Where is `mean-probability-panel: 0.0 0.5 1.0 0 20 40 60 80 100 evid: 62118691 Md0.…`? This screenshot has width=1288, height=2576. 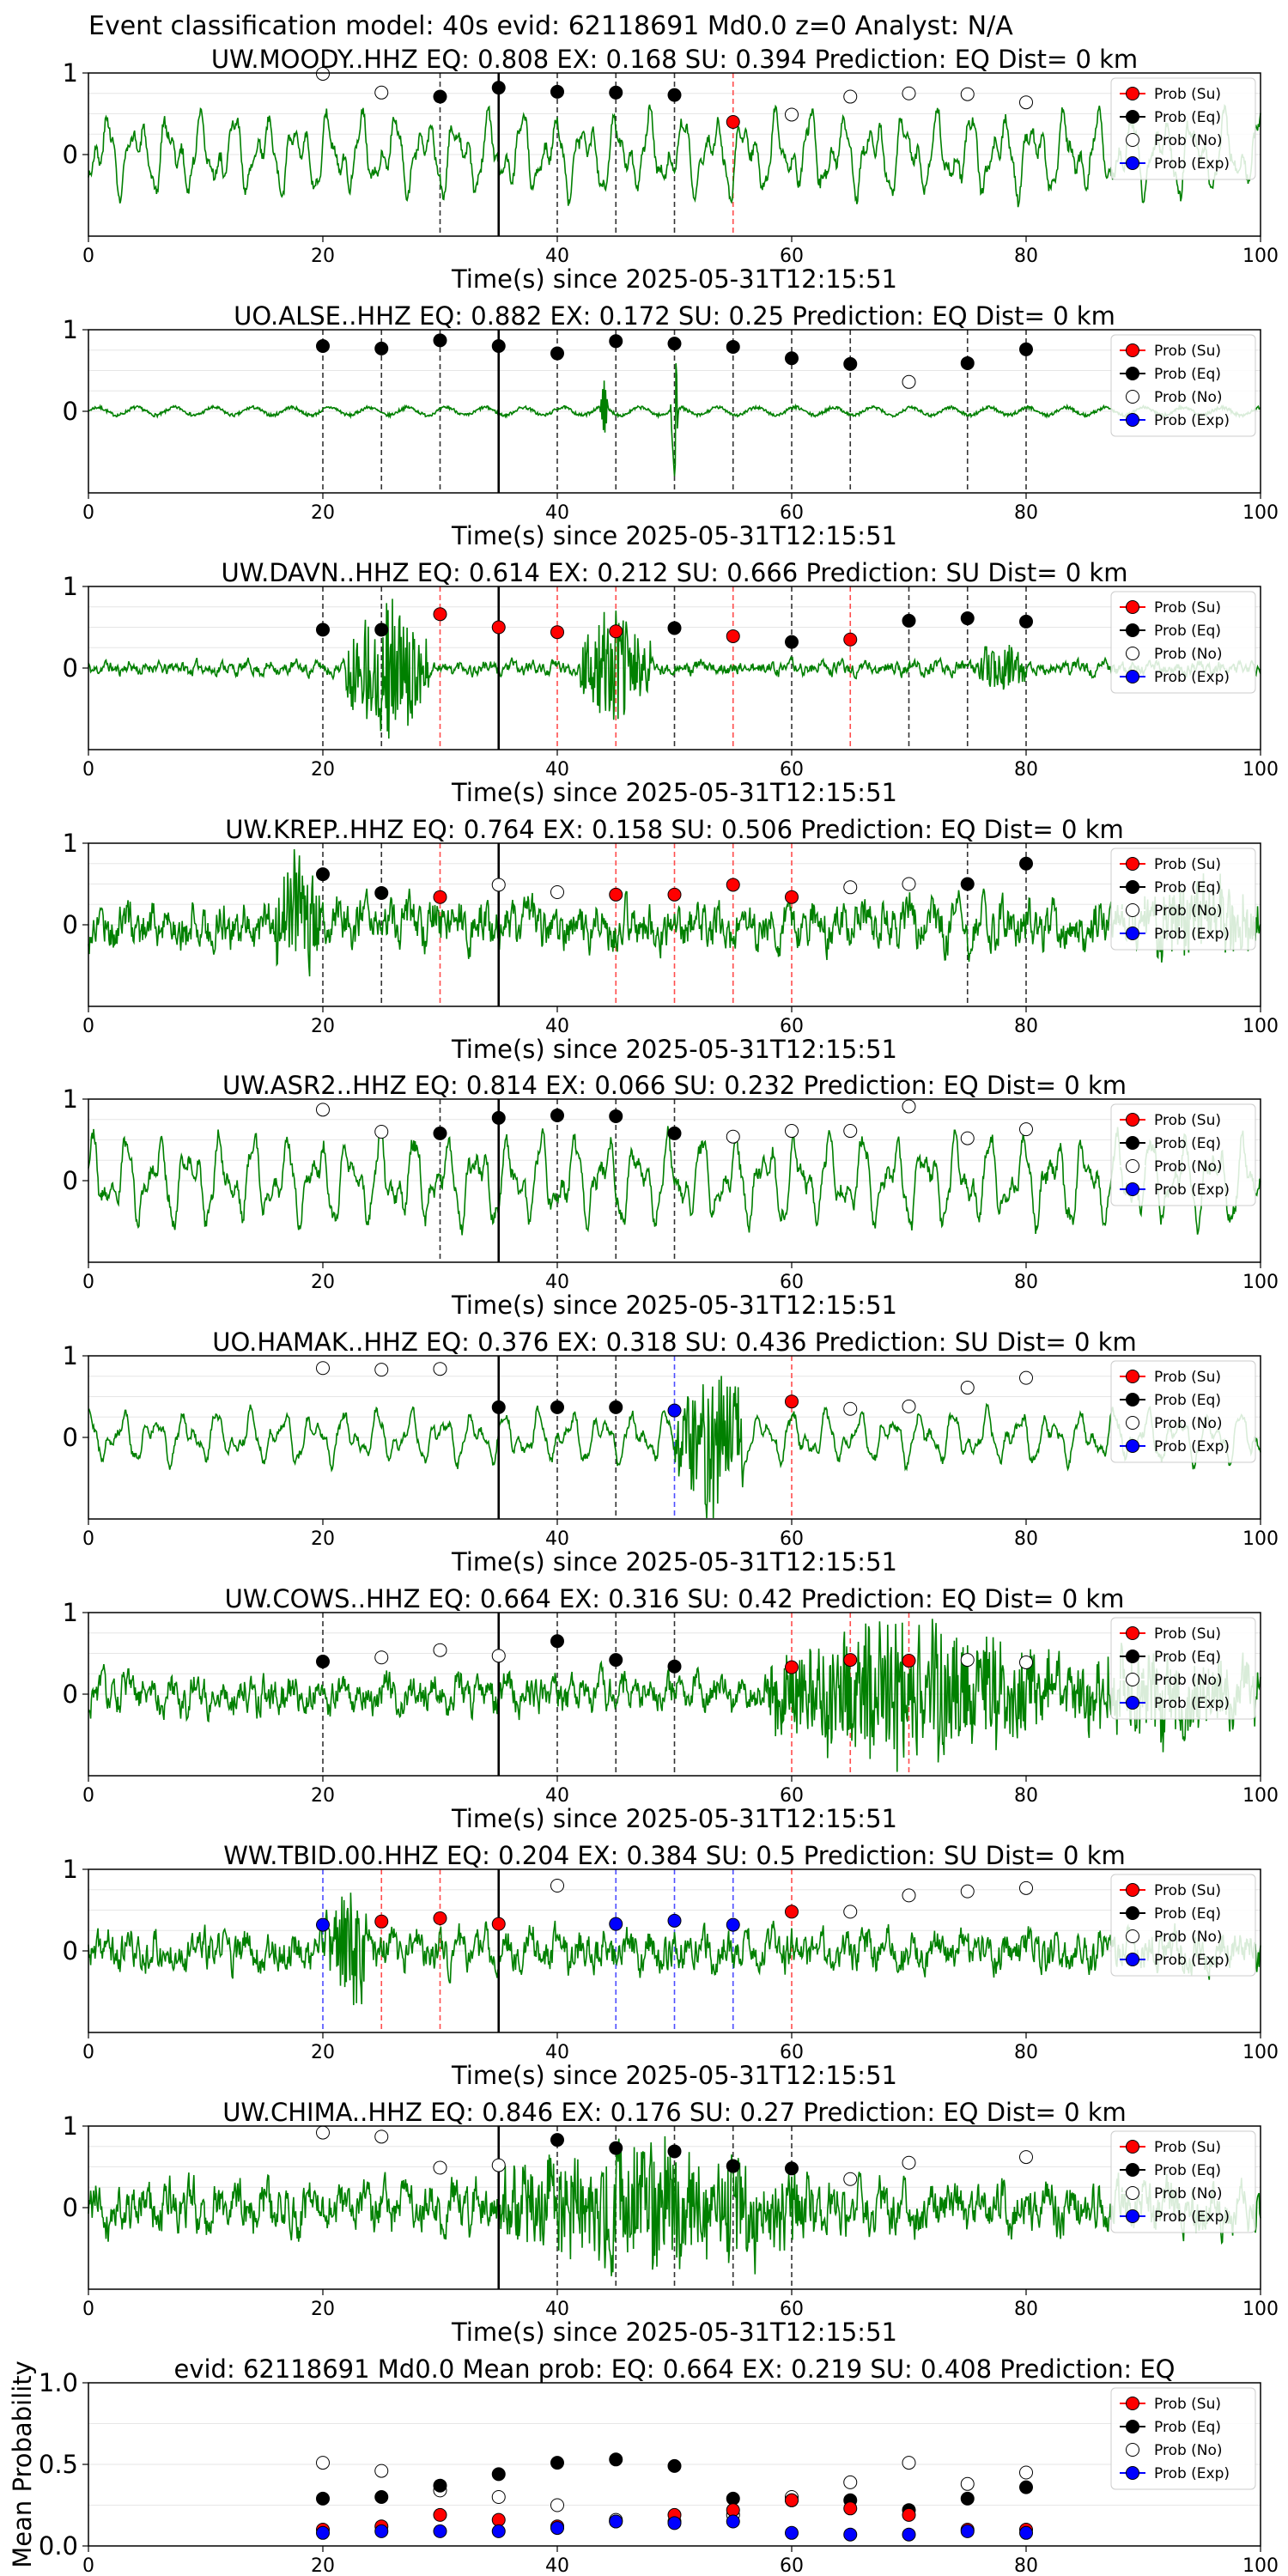 mean-probability-panel: 0.0 0.5 1.0 0 20 40 60 80 100 evid: 62118691 Md0.… is located at coordinates (643, 2465).